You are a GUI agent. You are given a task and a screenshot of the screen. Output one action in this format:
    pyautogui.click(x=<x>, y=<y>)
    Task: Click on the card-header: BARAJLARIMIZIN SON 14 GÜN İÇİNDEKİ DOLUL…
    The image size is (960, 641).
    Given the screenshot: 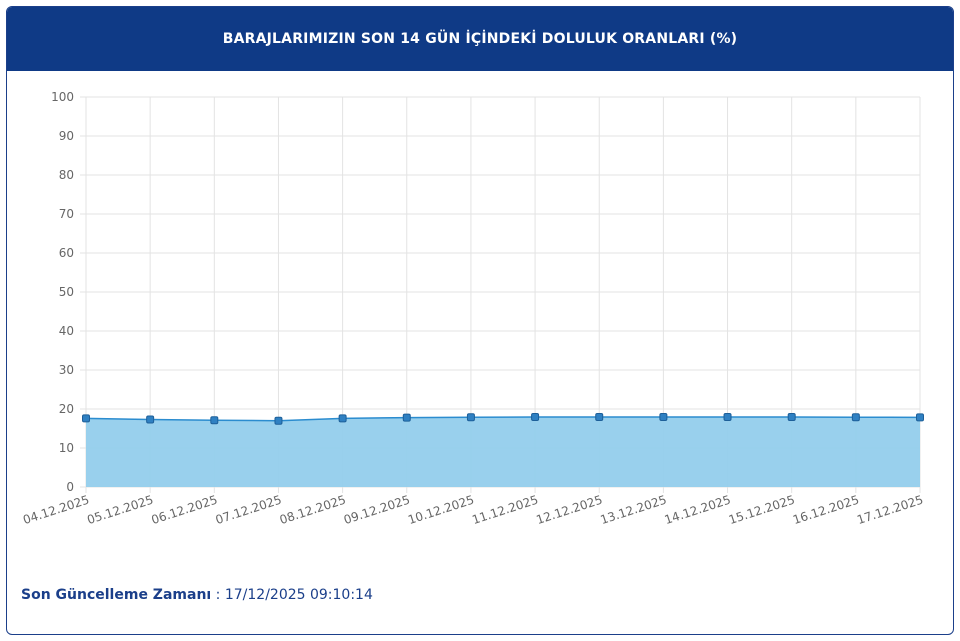 What is the action you would take?
    pyautogui.click(x=480, y=39)
    